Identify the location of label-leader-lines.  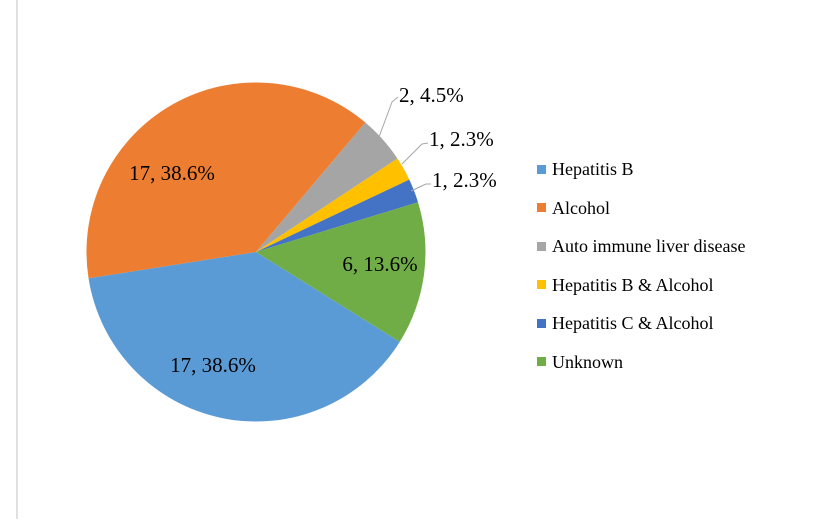
(404, 144).